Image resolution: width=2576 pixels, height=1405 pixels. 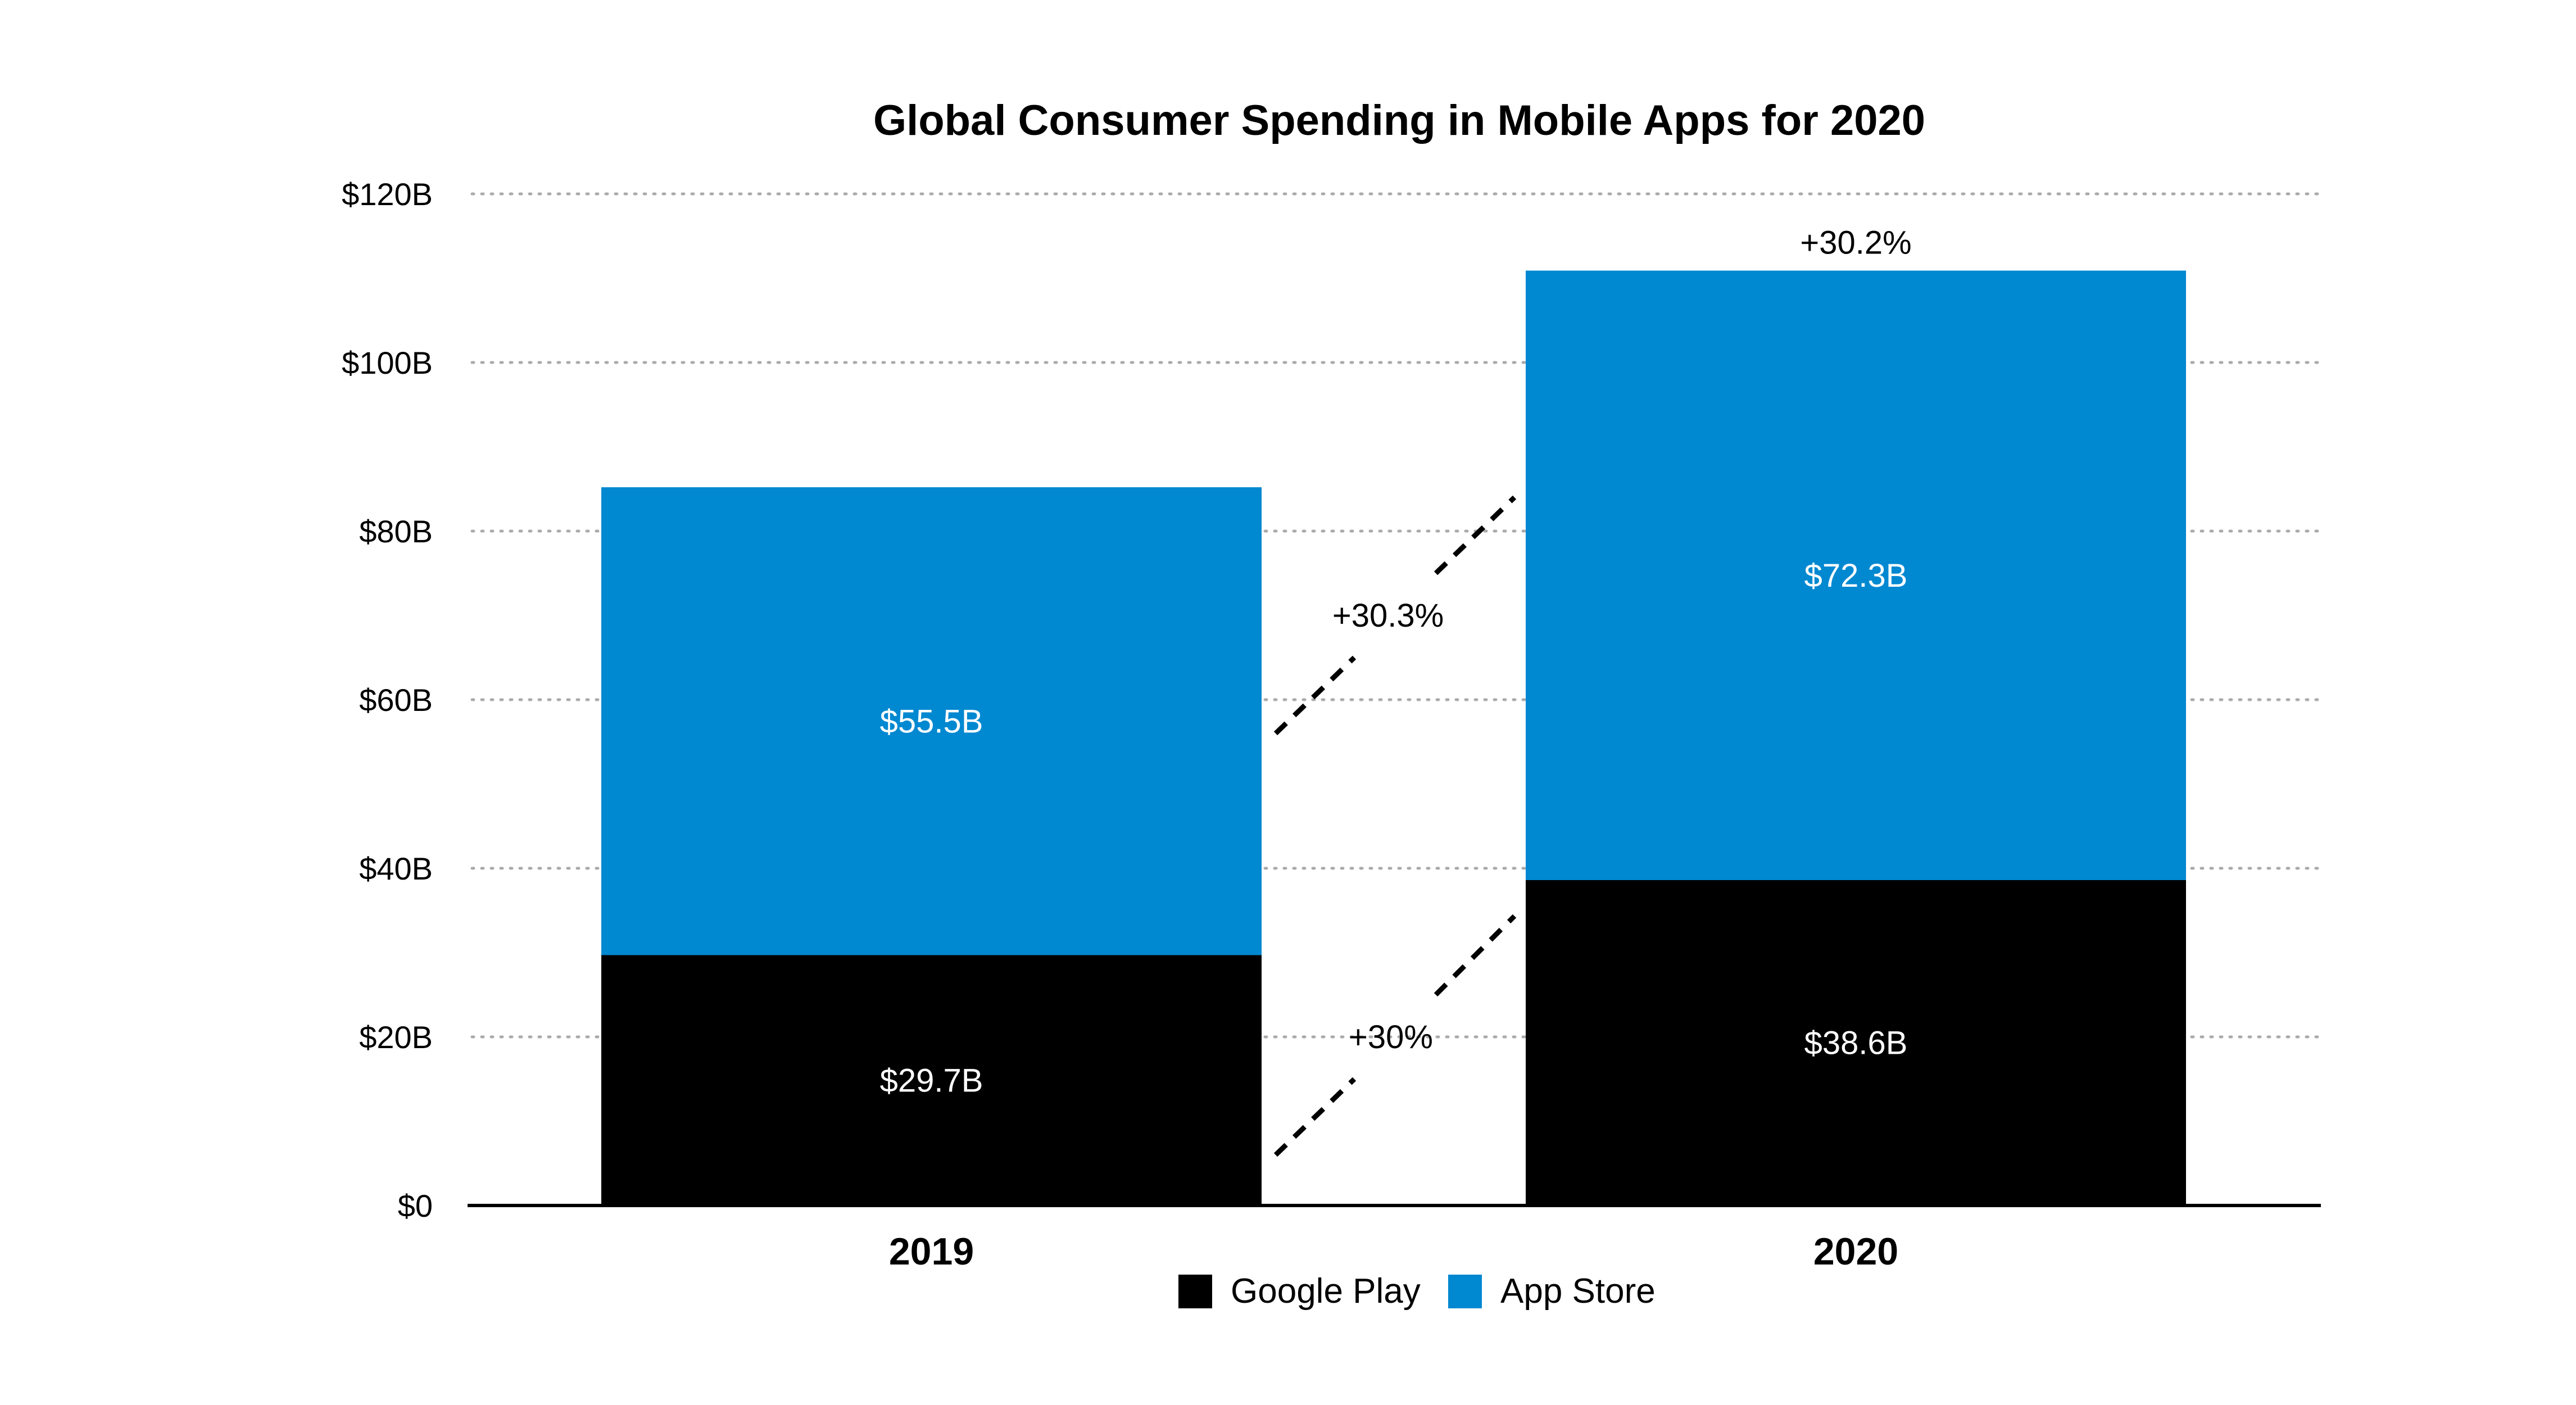 What do you see at coordinates (1388, 616) in the screenshot?
I see `app-store-growth-label: +30.3%` at bounding box center [1388, 616].